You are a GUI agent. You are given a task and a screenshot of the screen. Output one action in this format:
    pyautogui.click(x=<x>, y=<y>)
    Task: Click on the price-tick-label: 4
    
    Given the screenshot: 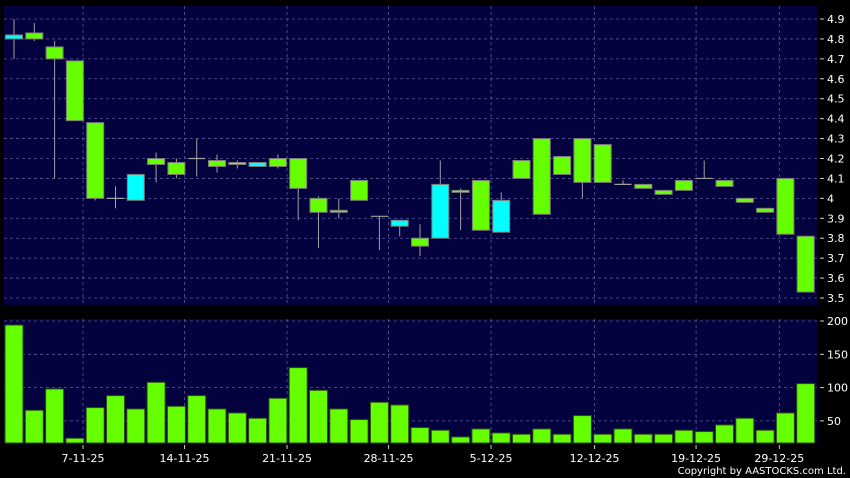 What is the action you would take?
    pyautogui.click(x=830, y=198)
    